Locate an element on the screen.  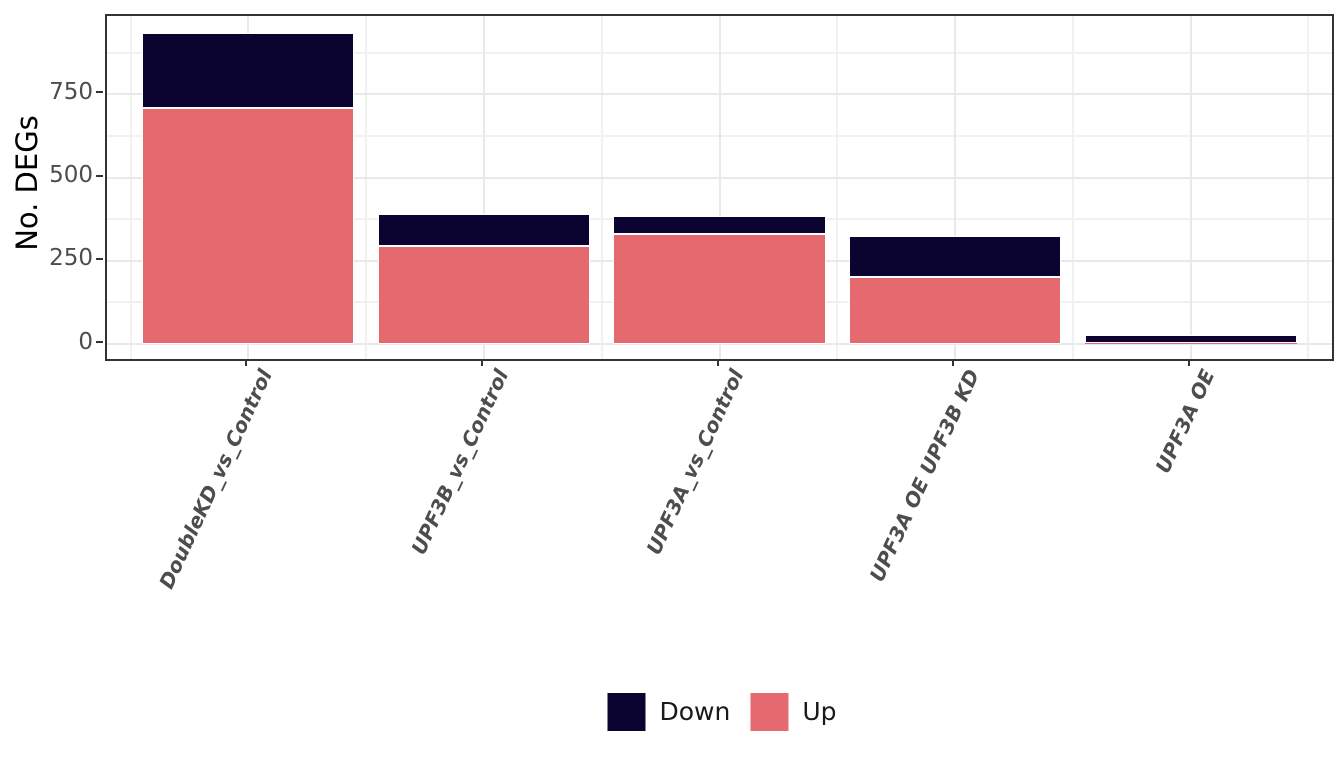
x-tick-label: UPF3A OE is located at coordinates (1185, 421).